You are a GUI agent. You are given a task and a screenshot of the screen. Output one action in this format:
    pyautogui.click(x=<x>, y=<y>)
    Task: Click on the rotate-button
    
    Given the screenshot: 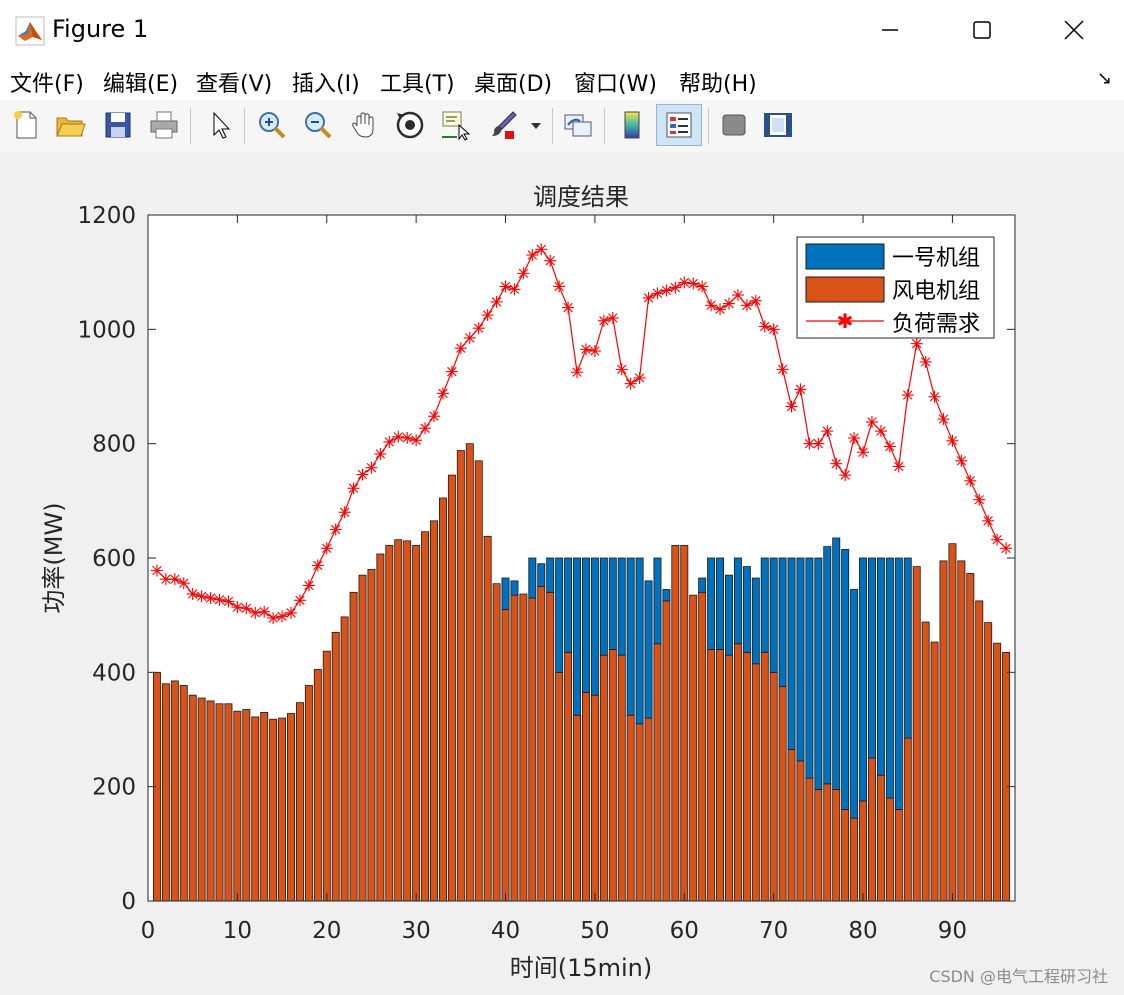 What is the action you would take?
    pyautogui.click(x=410, y=125)
    